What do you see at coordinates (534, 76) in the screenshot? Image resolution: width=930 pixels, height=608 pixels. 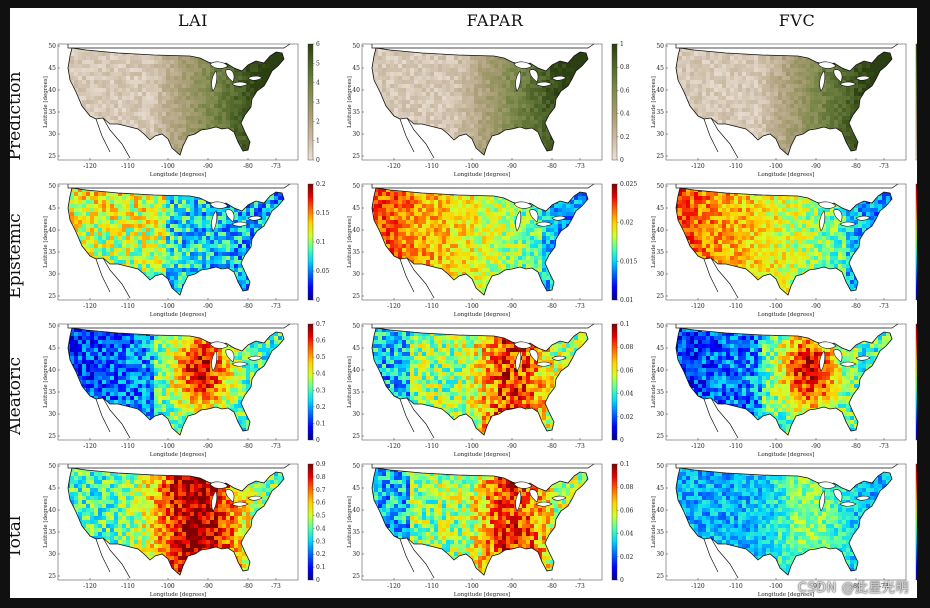 I see `great-lake` at bounding box center [534, 76].